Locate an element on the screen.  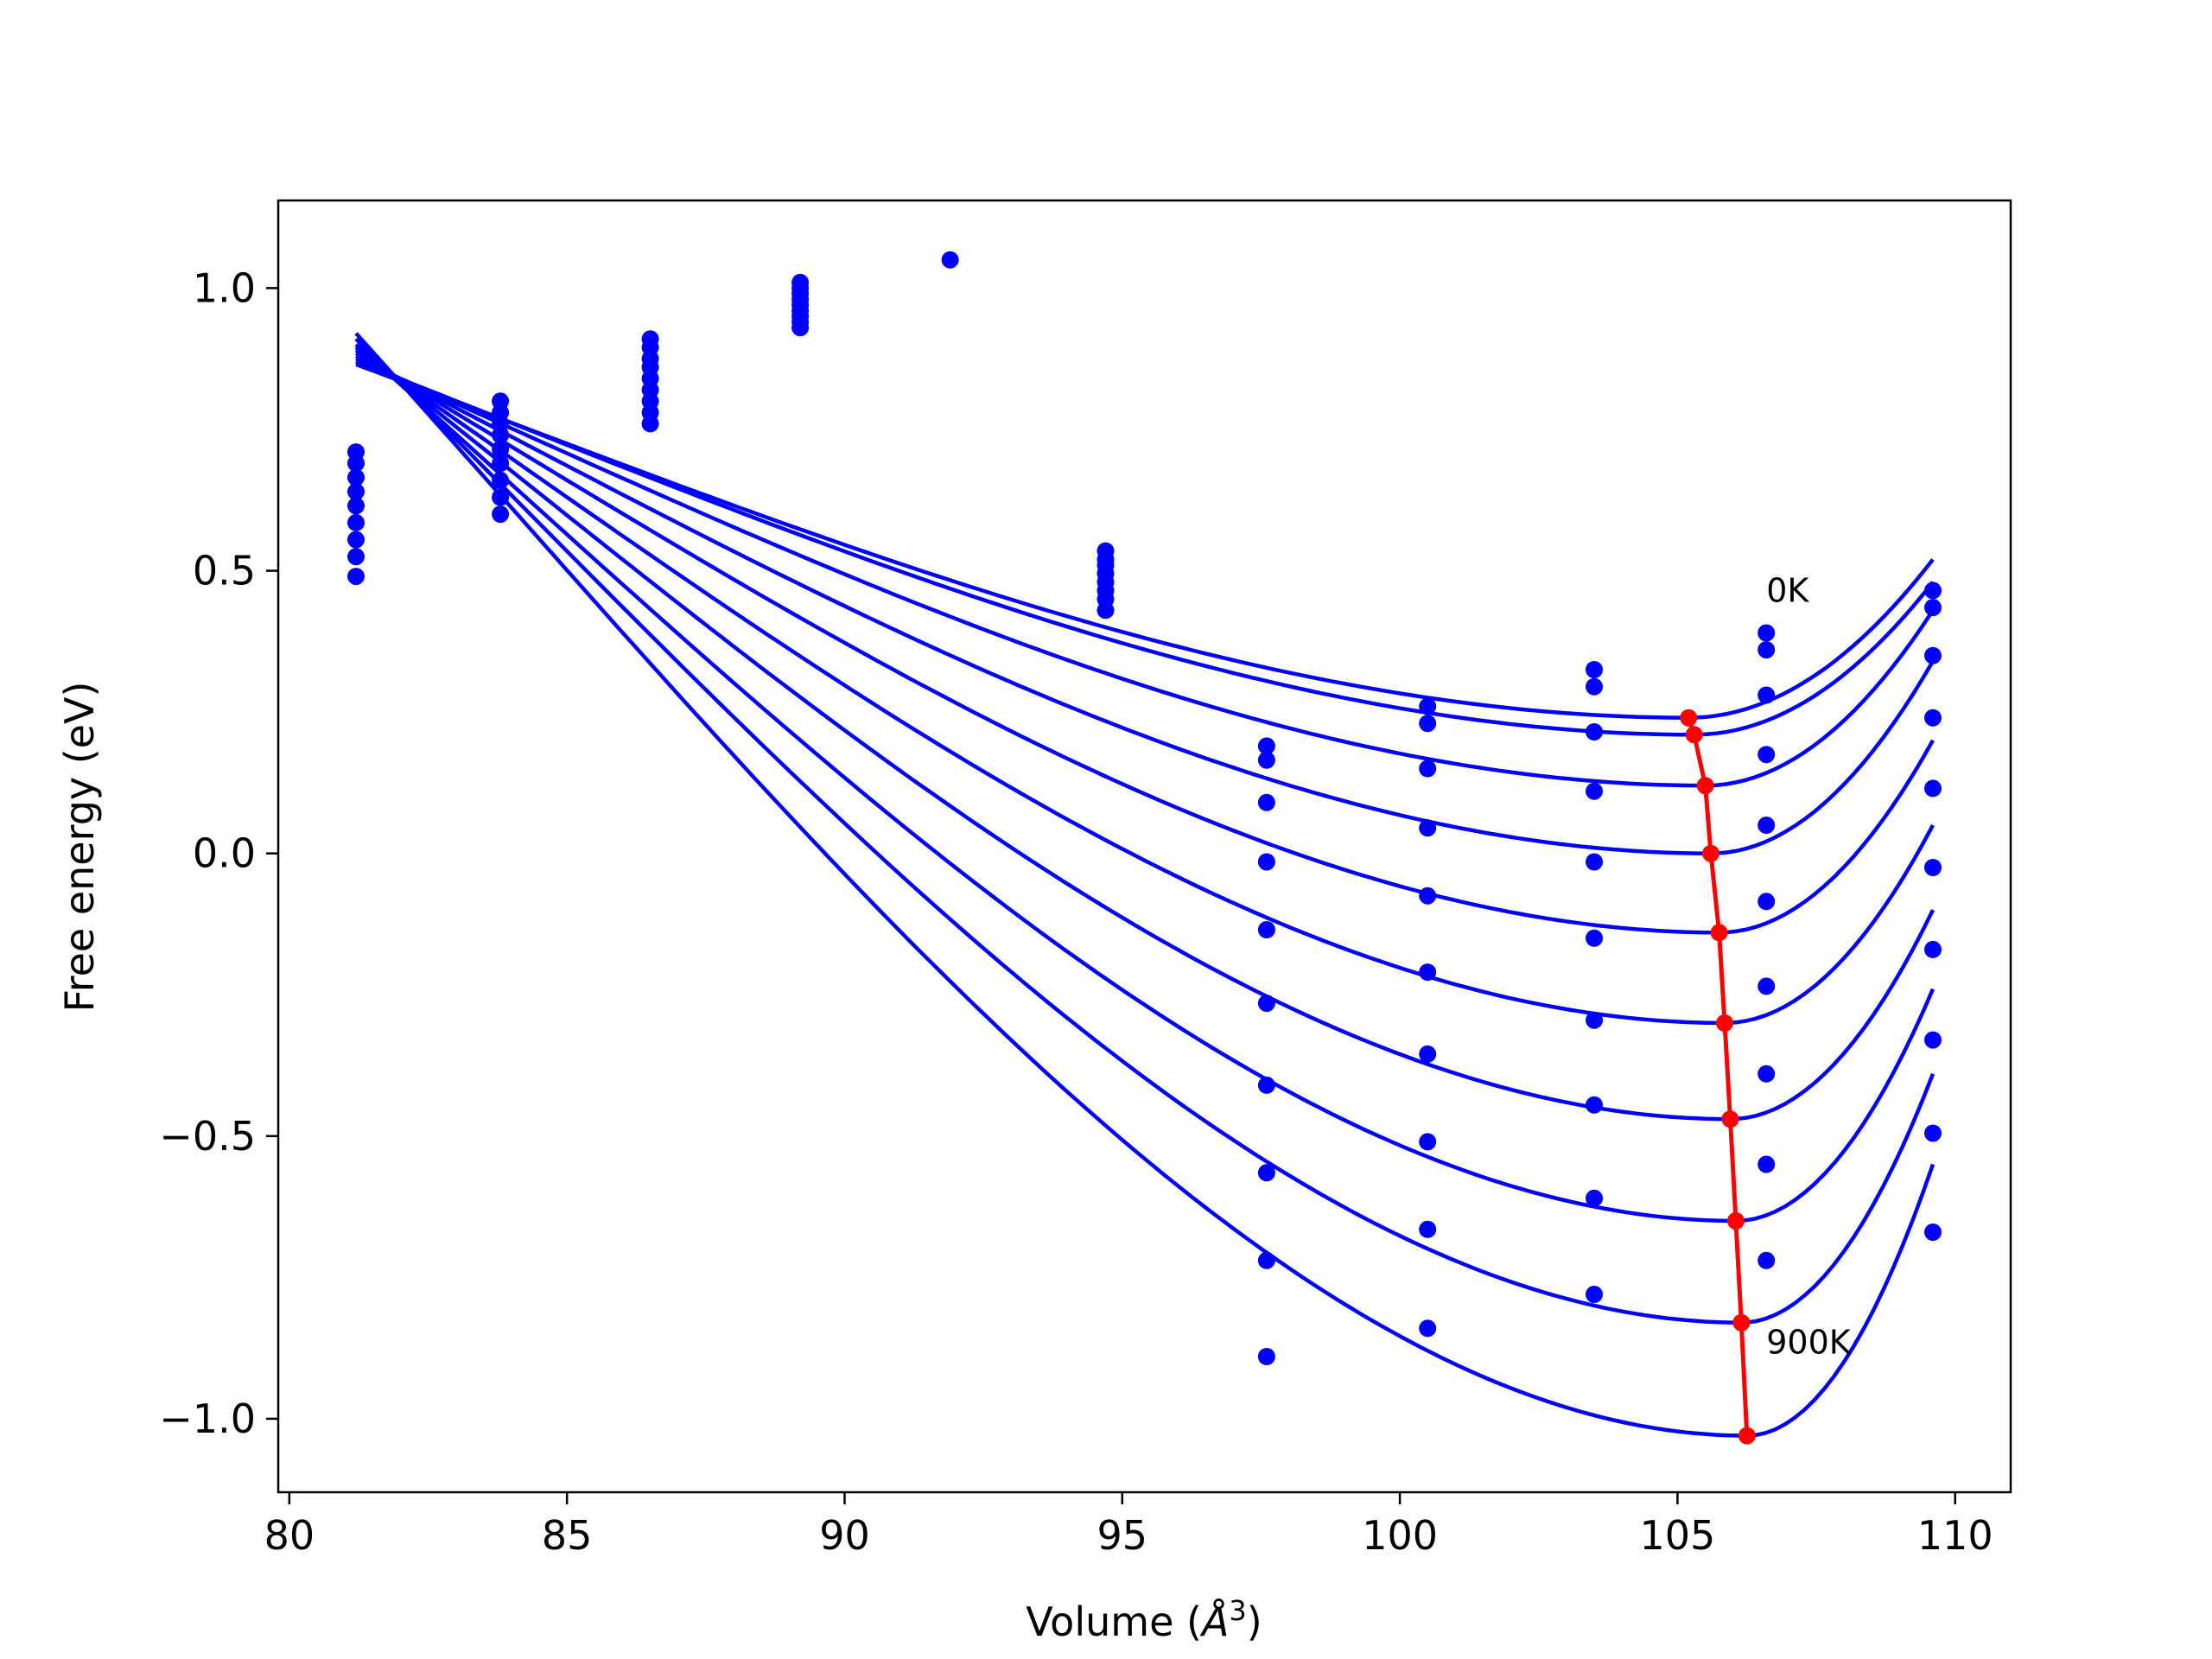
x-tick-label: 80 is located at coordinates (289, 1535).